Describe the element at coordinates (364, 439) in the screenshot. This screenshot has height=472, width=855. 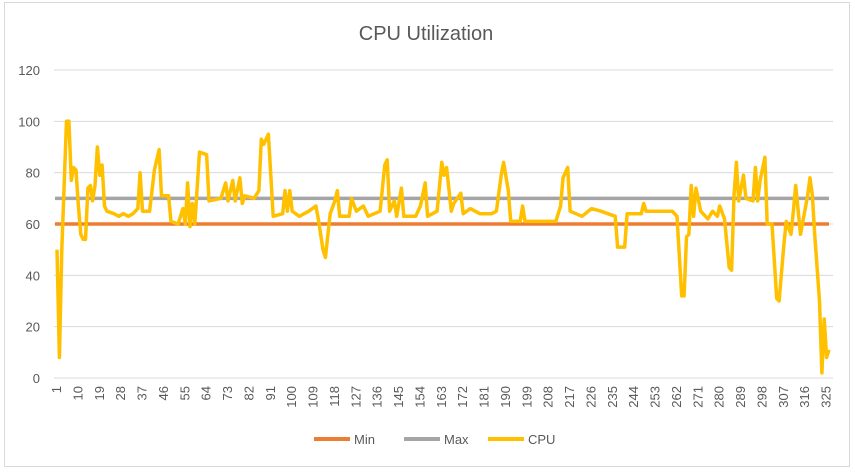
I see `legend-label-min: Min` at that location.